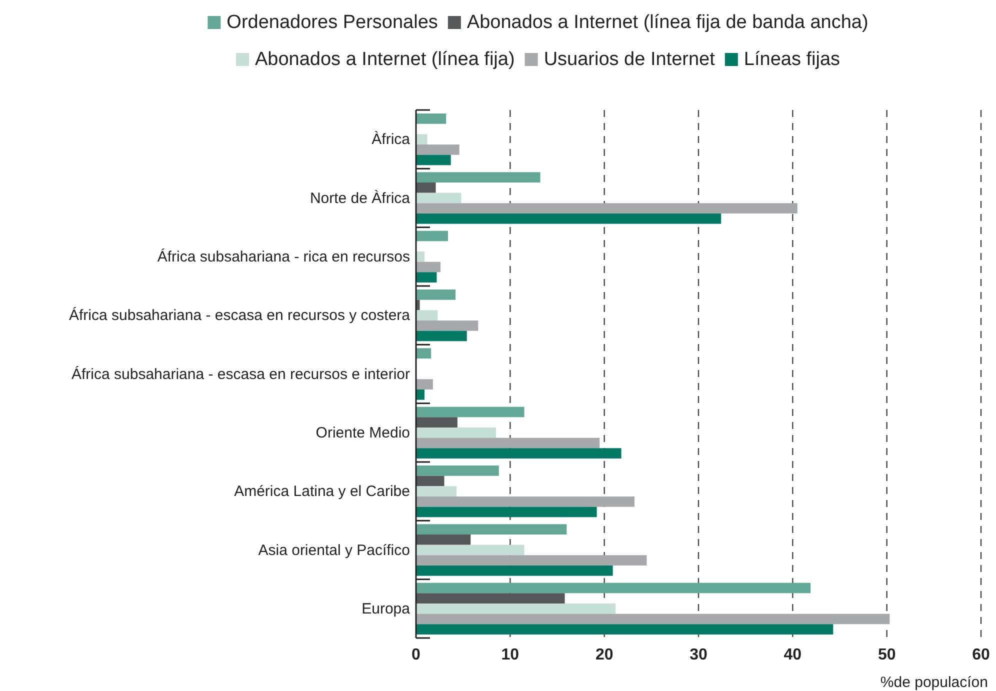 The image size is (996, 691). Describe the element at coordinates (604, 655) in the screenshot. I see `x-tick-label: 20` at that location.